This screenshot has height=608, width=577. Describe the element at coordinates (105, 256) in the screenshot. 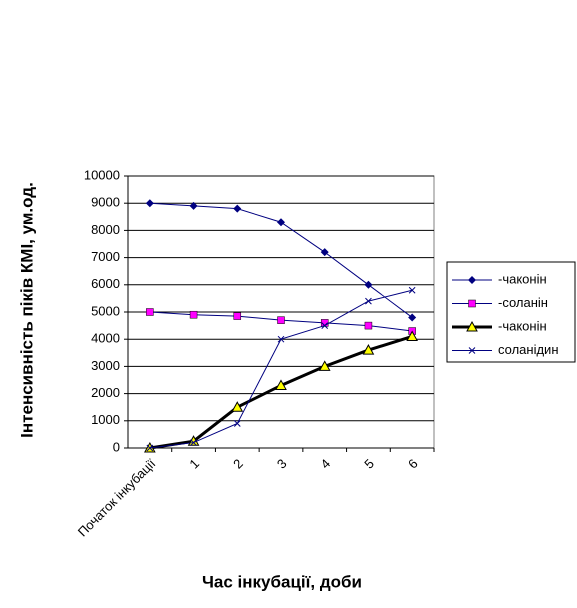

I see `y-tick-label: 7000` at that location.